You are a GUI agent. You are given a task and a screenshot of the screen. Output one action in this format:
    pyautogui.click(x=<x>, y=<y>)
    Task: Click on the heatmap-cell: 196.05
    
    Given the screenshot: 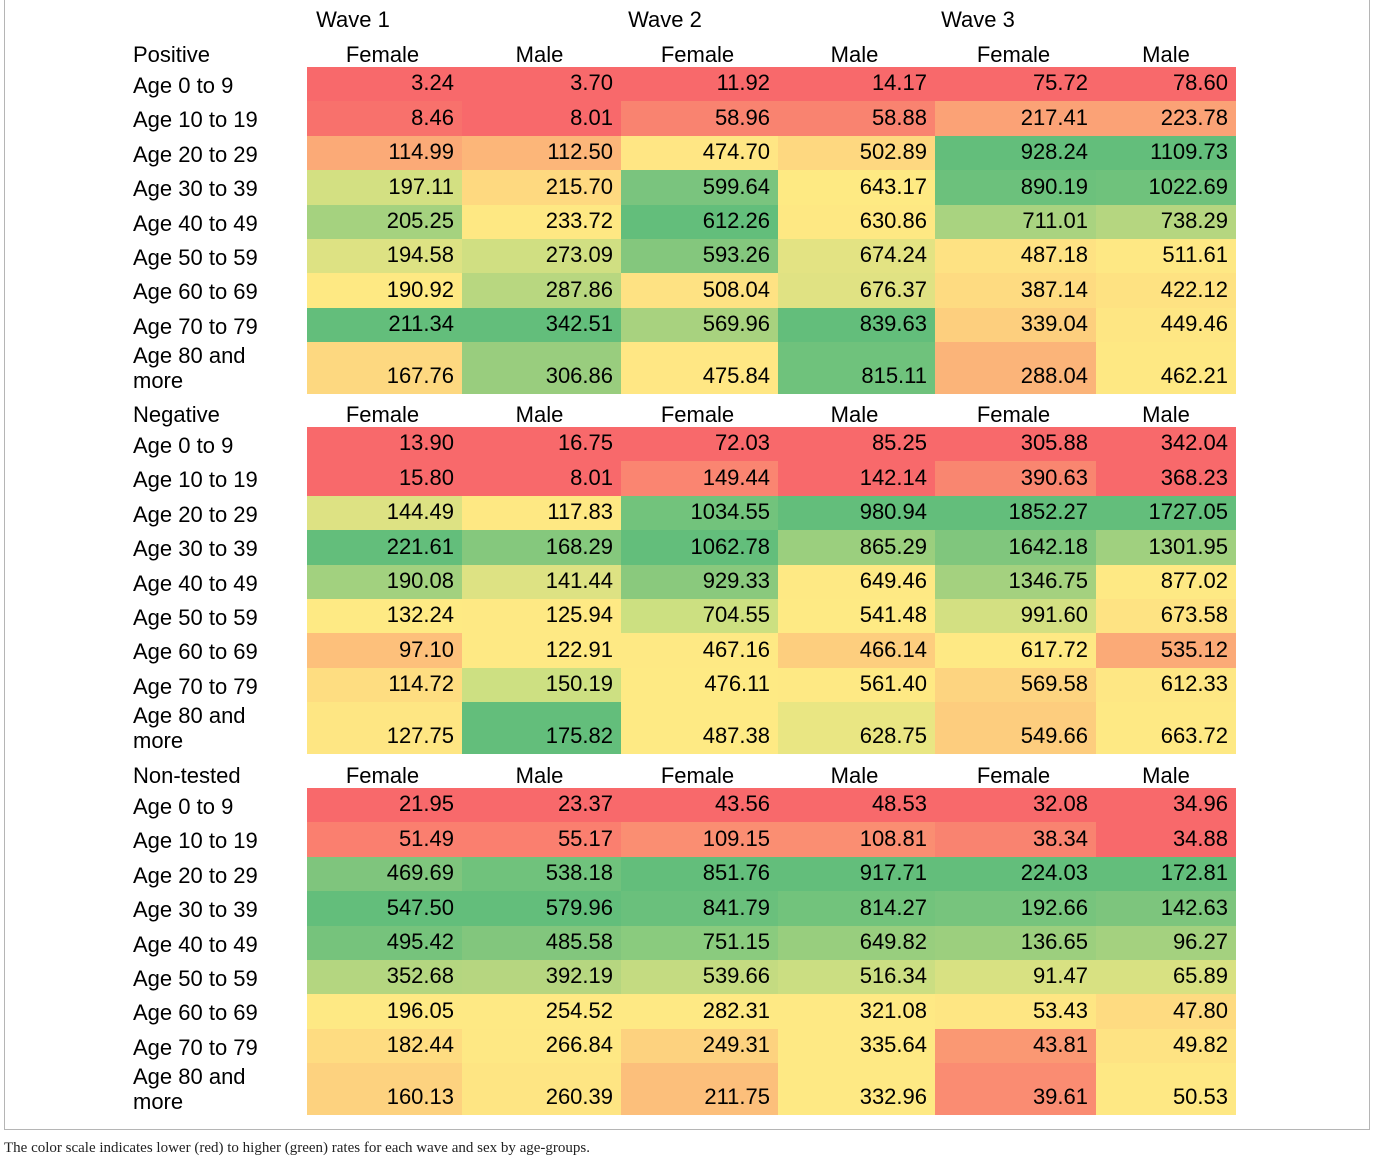 What is the action you would take?
    pyautogui.click(x=384, y=1011)
    